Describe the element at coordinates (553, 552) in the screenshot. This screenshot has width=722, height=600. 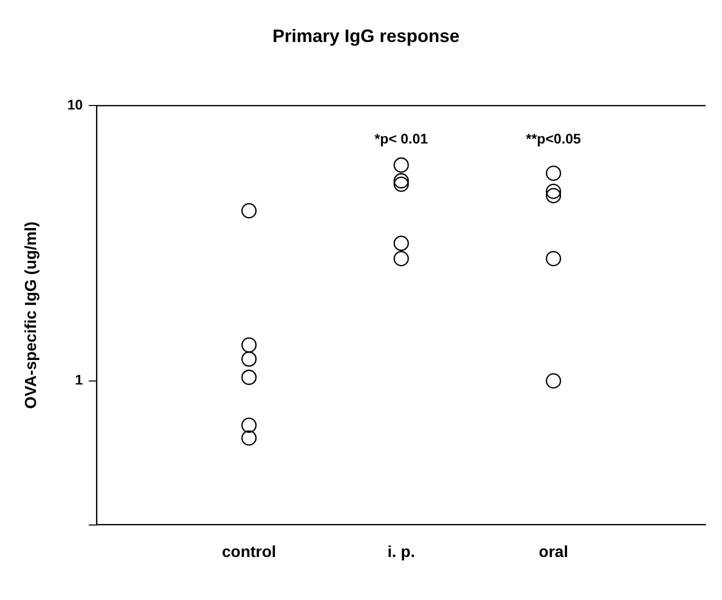
I see `x-tick-label: oral` at that location.